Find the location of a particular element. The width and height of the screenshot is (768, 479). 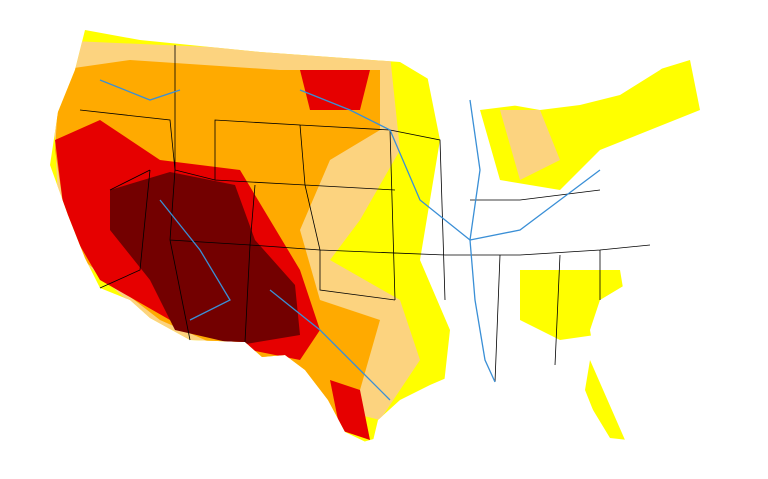

extreme-drought is located at coordinates (335, 90).